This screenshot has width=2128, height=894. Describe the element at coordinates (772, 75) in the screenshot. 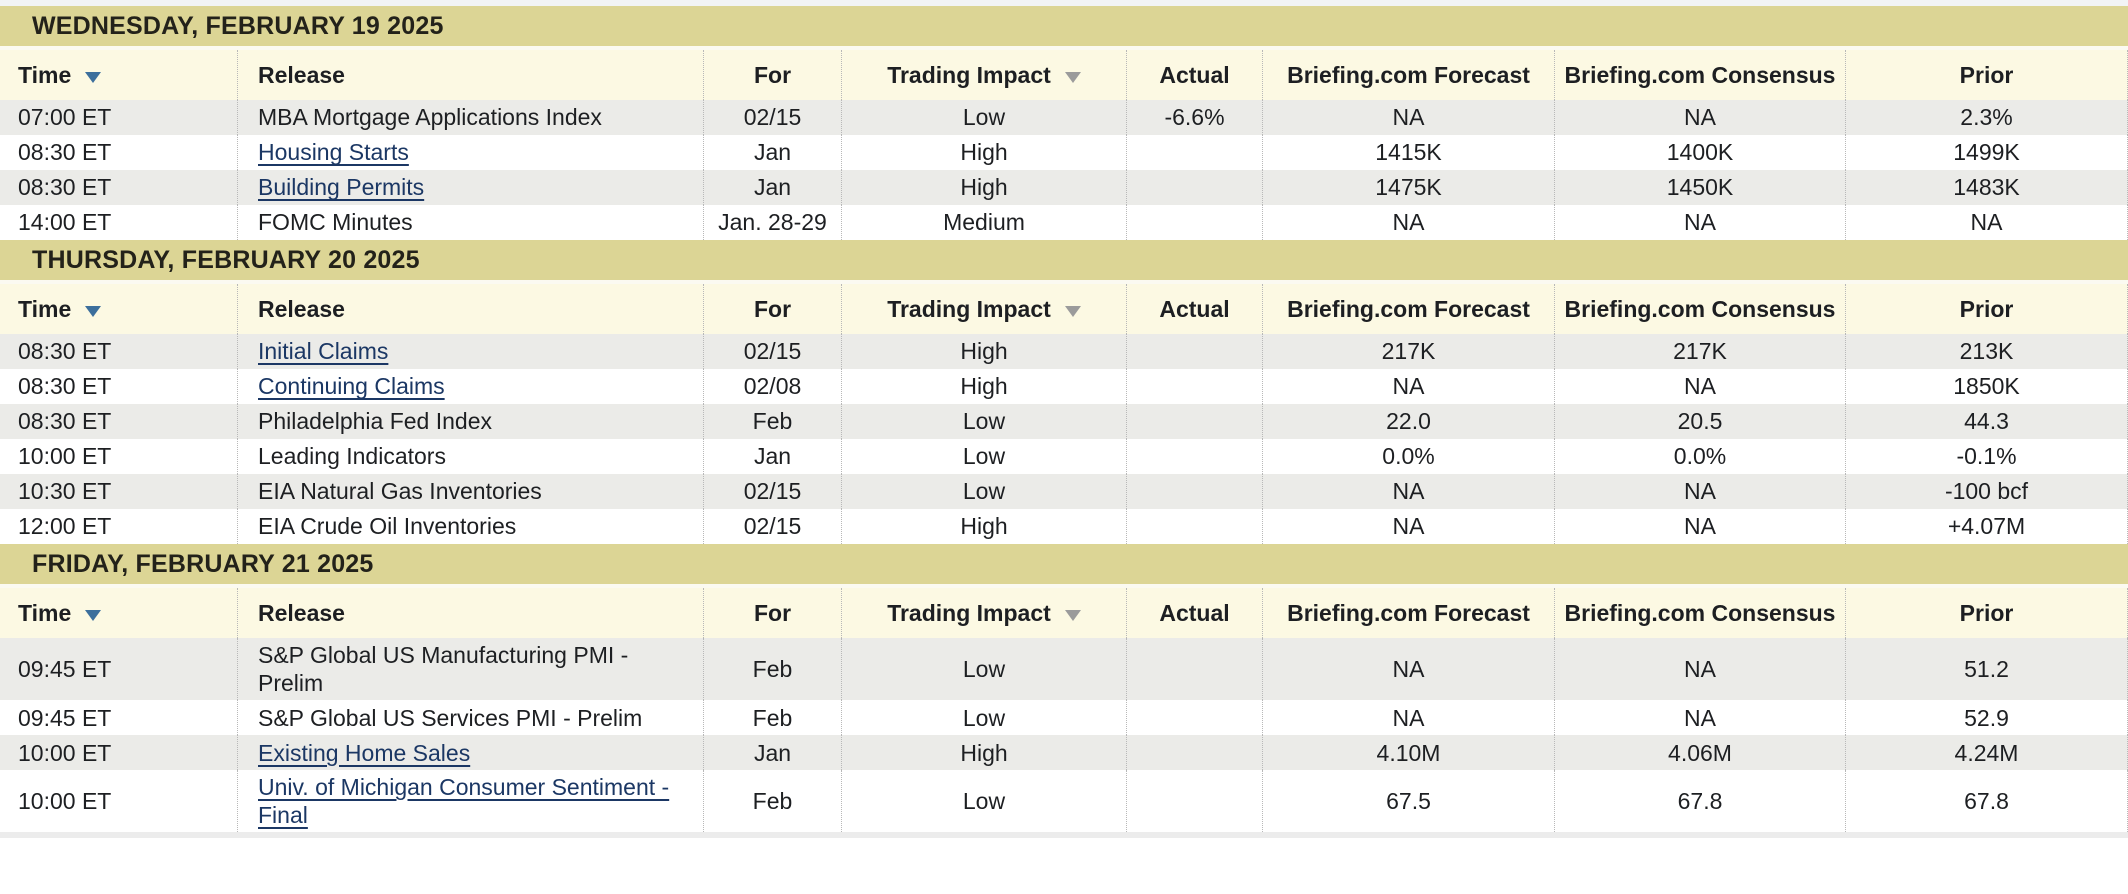

I see `column-header-for: For` at that location.